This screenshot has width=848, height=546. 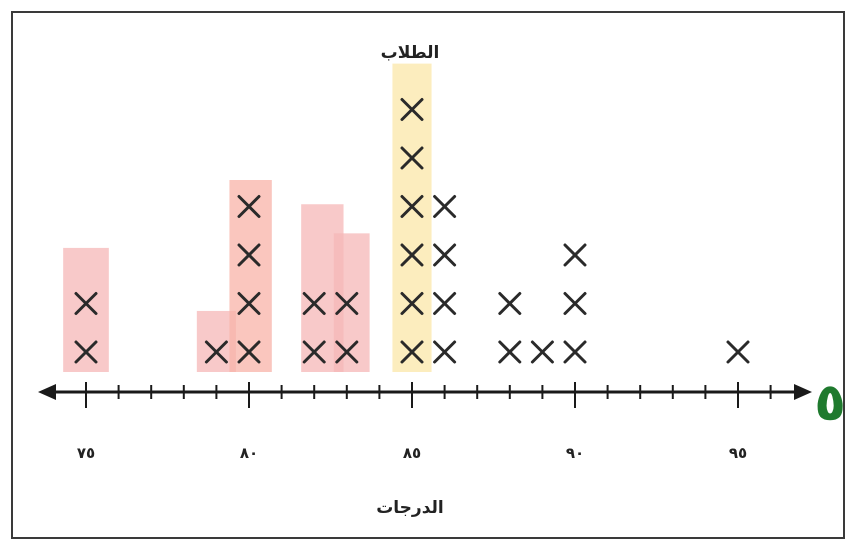 What do you see at coordinates (803, 392) in the screenshot?
I see `axis-arrow-right-icon` at bounding box center [803, 392].